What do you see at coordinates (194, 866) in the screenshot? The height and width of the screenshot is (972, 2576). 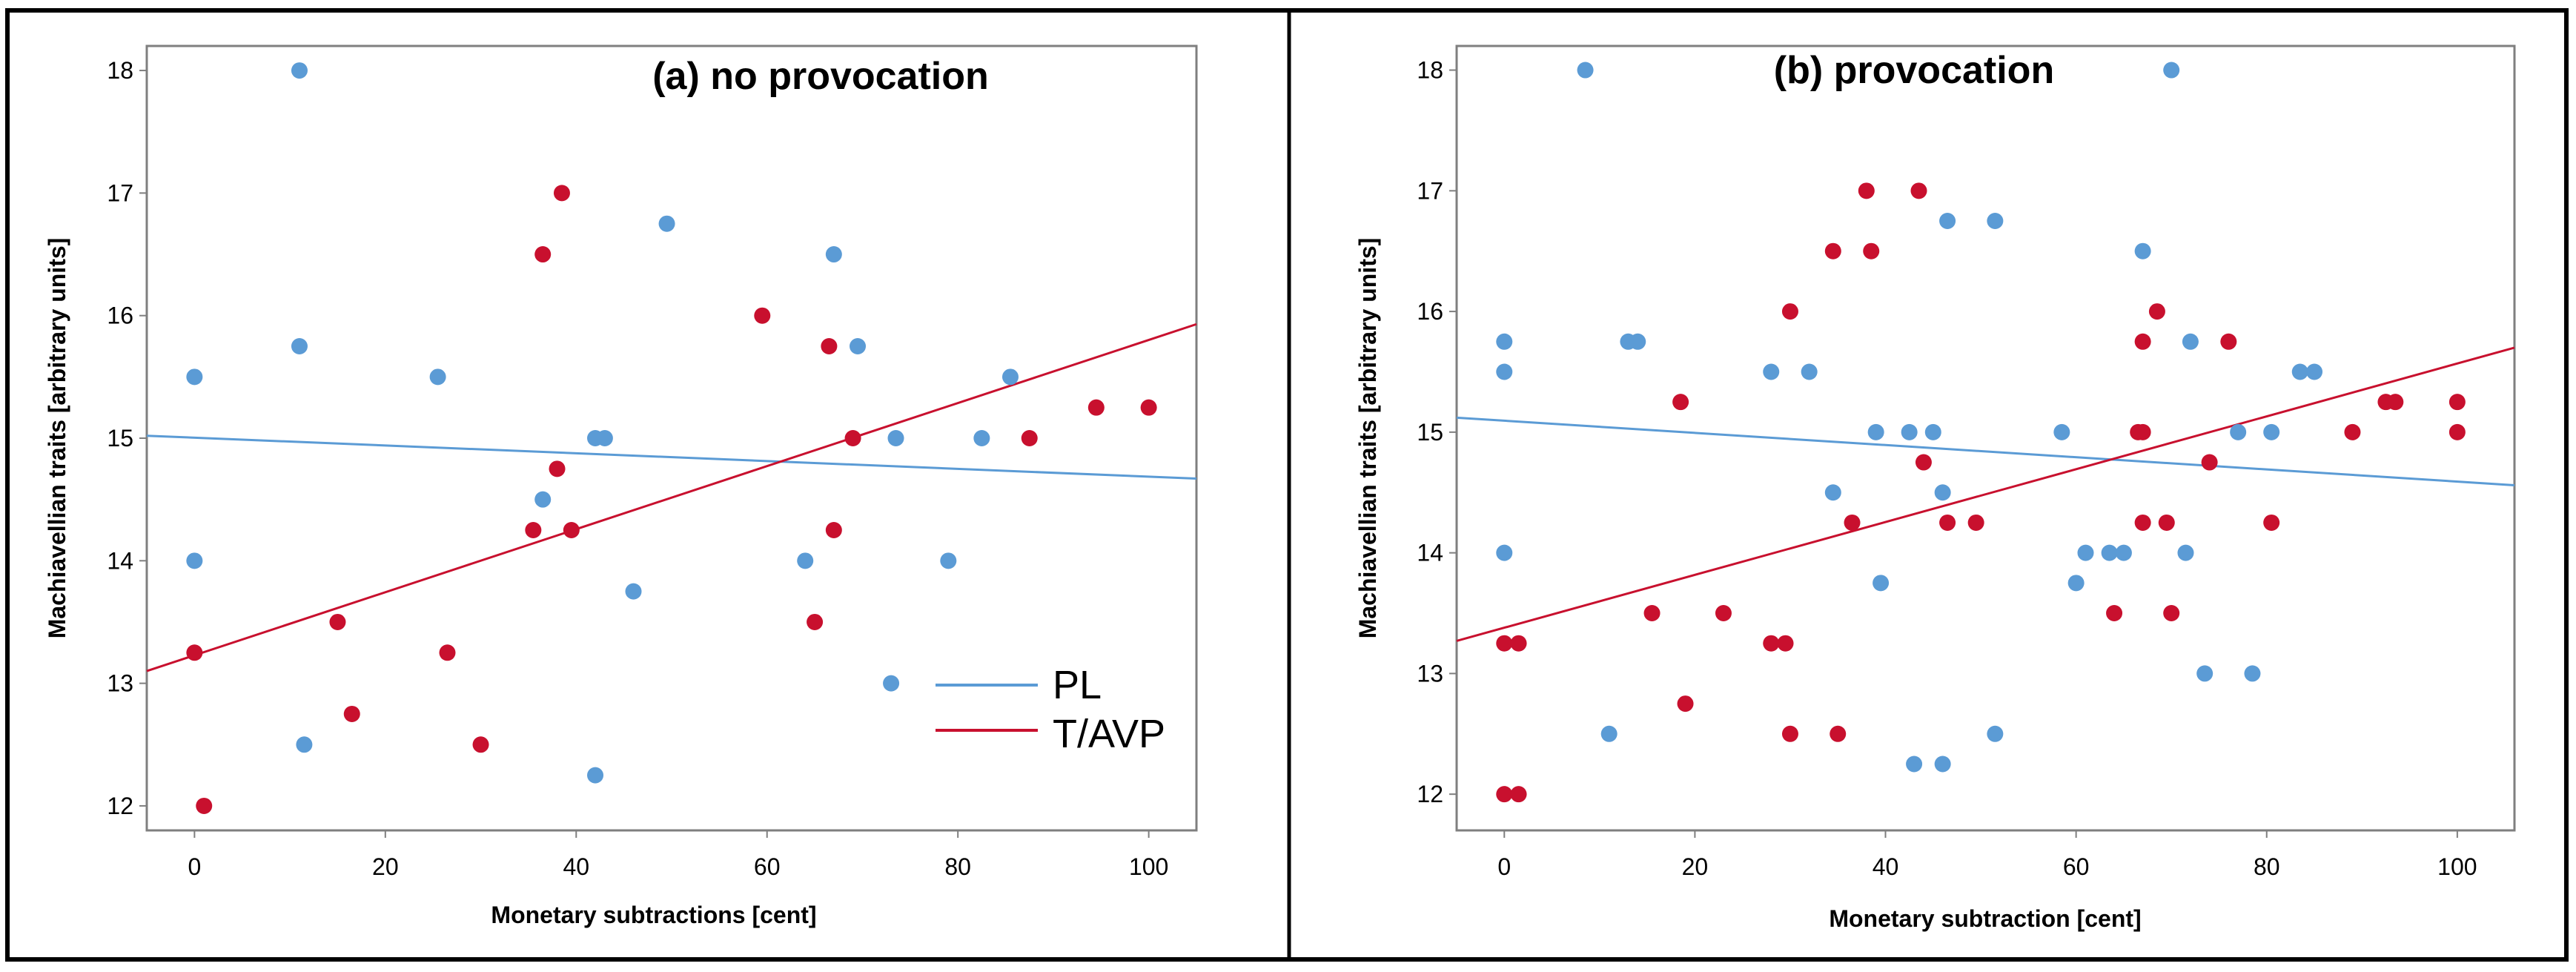 I see `x-tick-label: 0` at bounding box center [194, 866].